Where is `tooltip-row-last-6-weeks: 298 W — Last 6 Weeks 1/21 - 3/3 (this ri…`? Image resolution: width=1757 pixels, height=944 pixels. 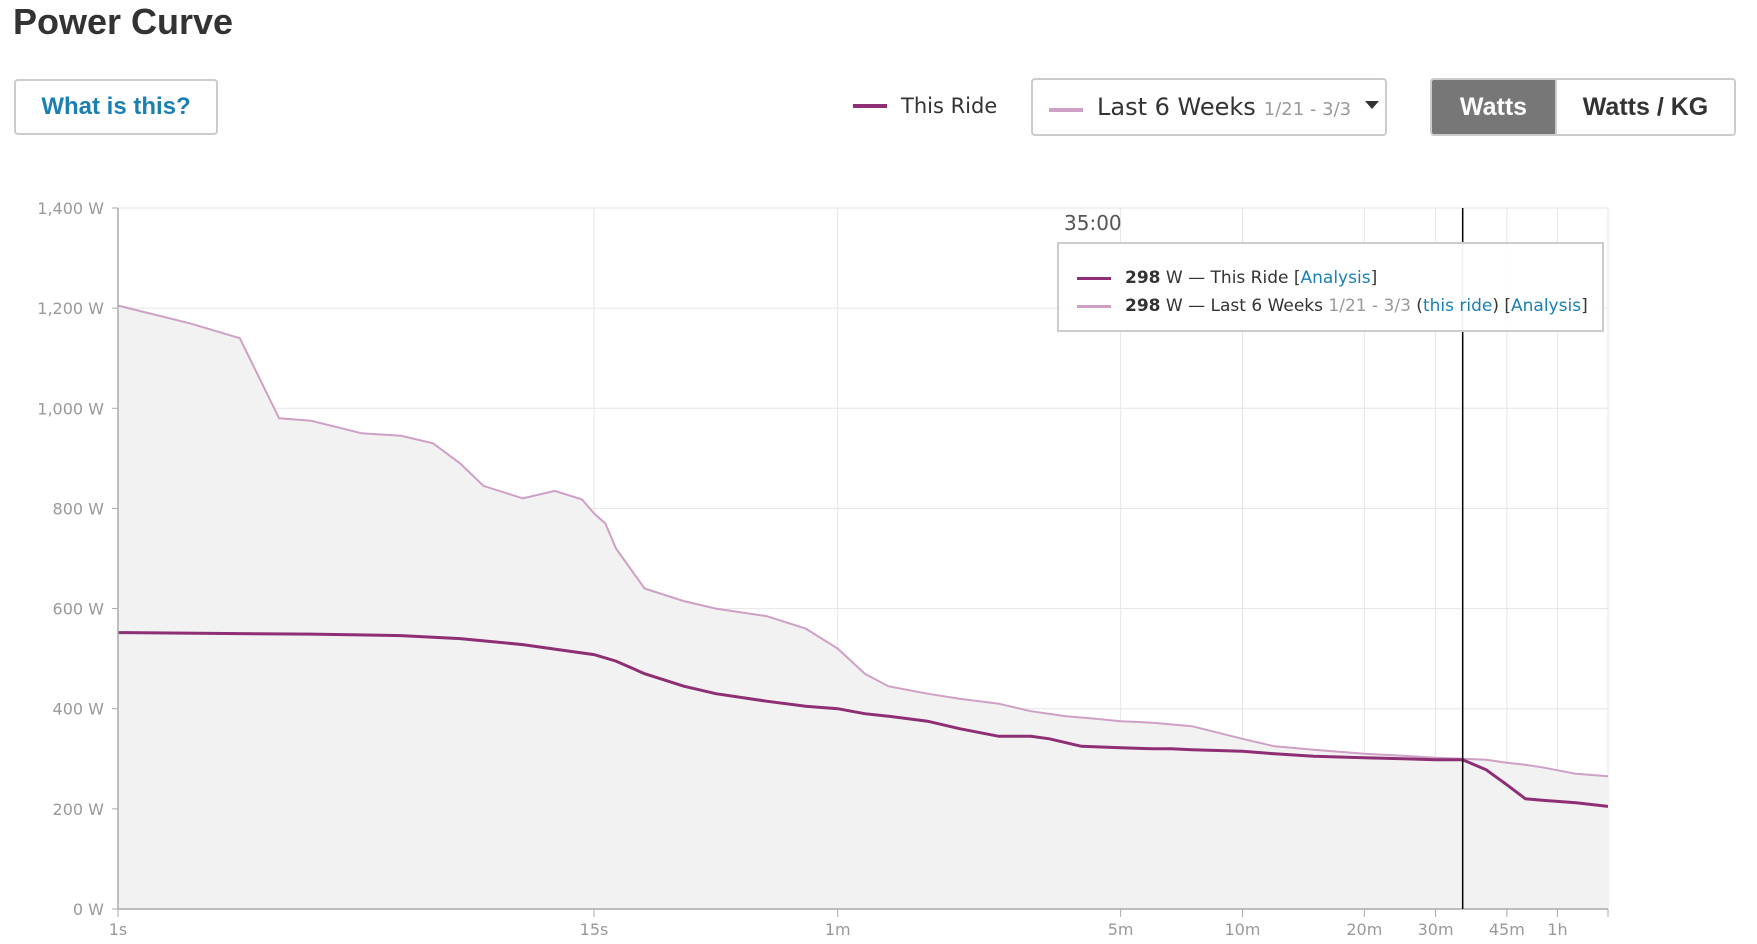 tooltip-row-last-6-weeks: 298 W — Last 6 Weeks 1/21 - 3/3 (this ri… is located at coordinates (1330, 306).